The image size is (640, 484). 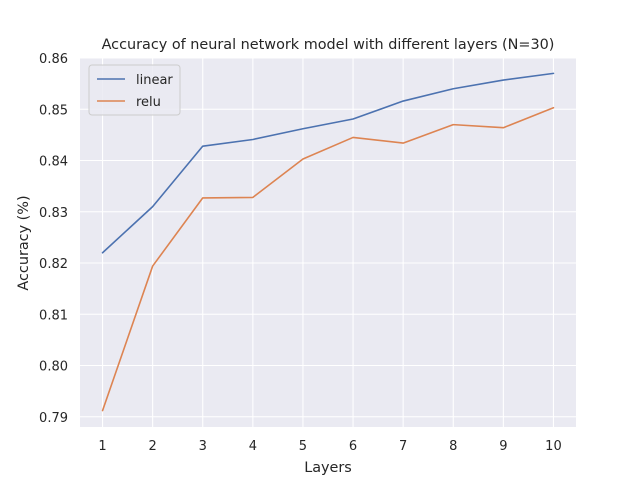 What do you see at coordinates (453, 446) in the screenshot?
I see `x-tick-label: 8` at bounding box center [453, 446].